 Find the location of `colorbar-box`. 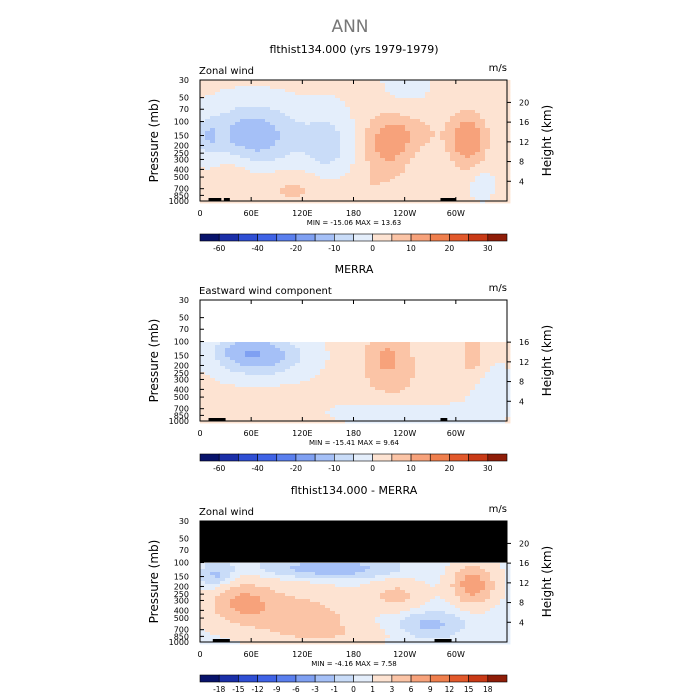

colorbar-box is located at coordinates (363, 237).